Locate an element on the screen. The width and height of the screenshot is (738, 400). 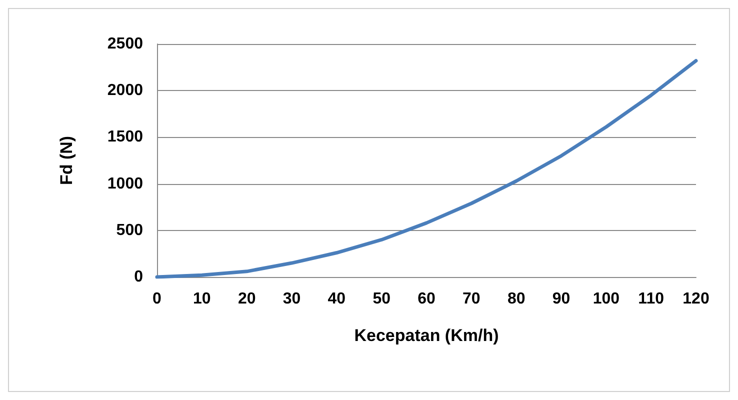
x-tick-label: 120 is located at coordinates (696, 299).